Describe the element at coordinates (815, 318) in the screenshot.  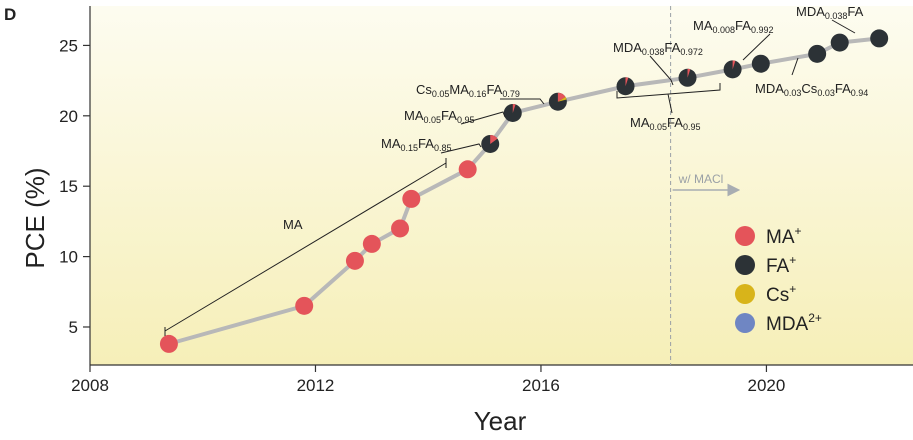
I see `legend-label-superscript: 2+` at that location.